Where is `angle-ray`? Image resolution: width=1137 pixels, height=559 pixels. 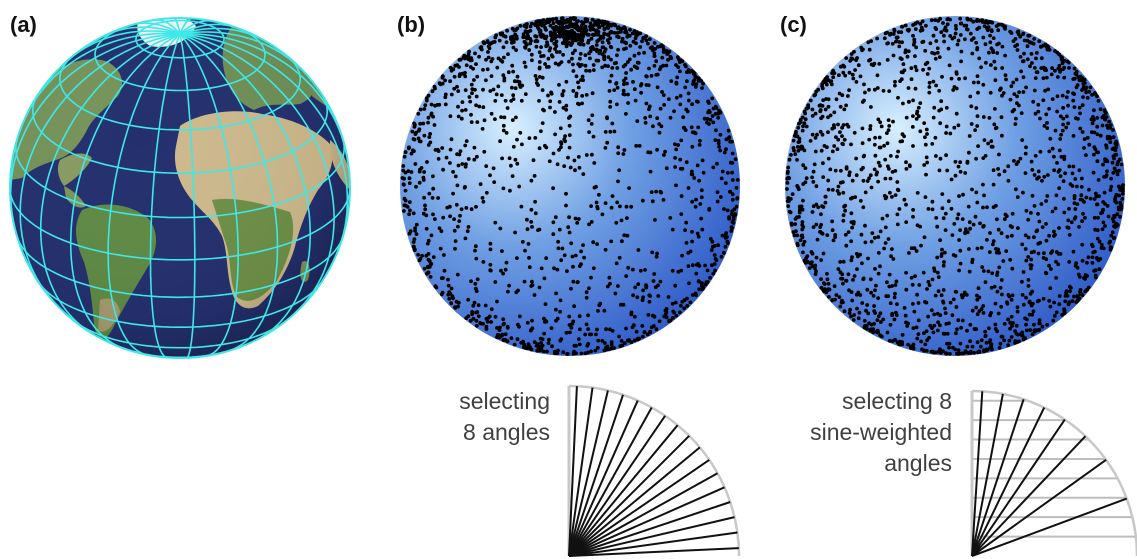 angle-ray is located at coordinates (1049, 527).